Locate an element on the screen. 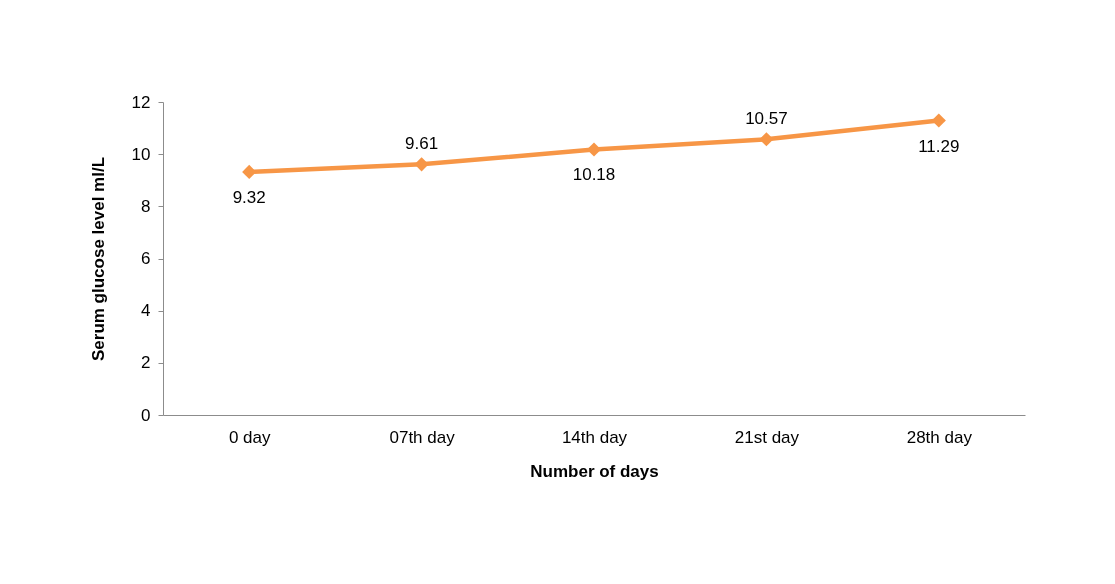 The image size is (1115, 584). y-tick-label: 4 is located at coordinates (146, 311).